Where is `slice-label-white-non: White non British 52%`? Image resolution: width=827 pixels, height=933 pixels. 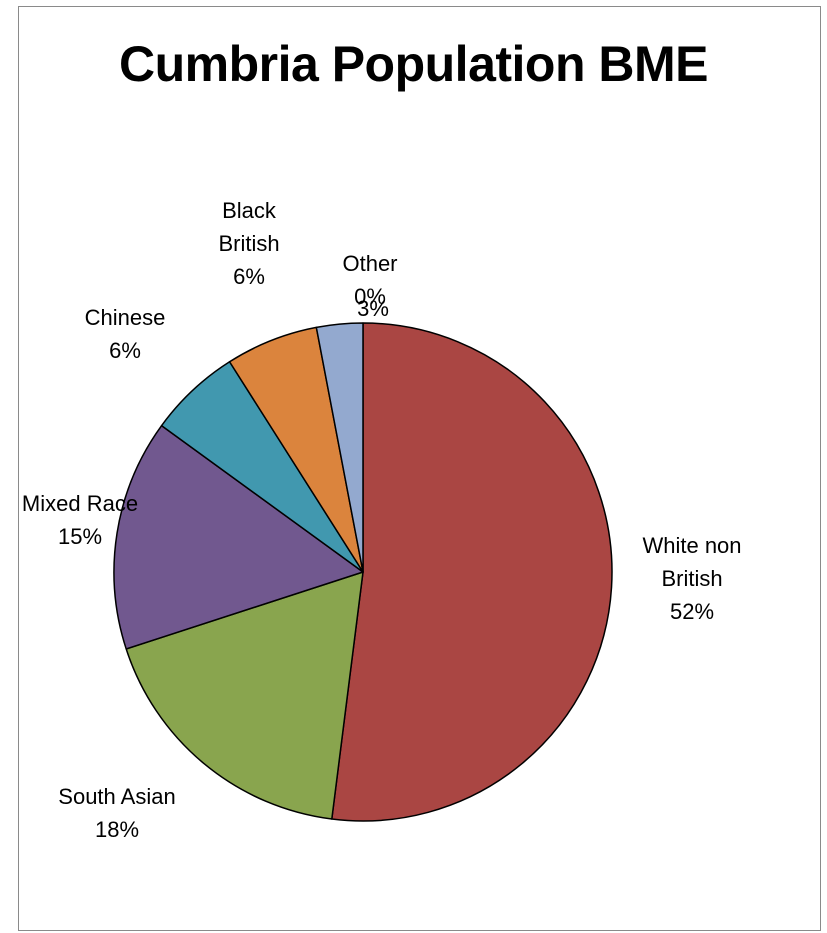 slice-label-white-non: White non British 52% is located at coordinates (691, 578).